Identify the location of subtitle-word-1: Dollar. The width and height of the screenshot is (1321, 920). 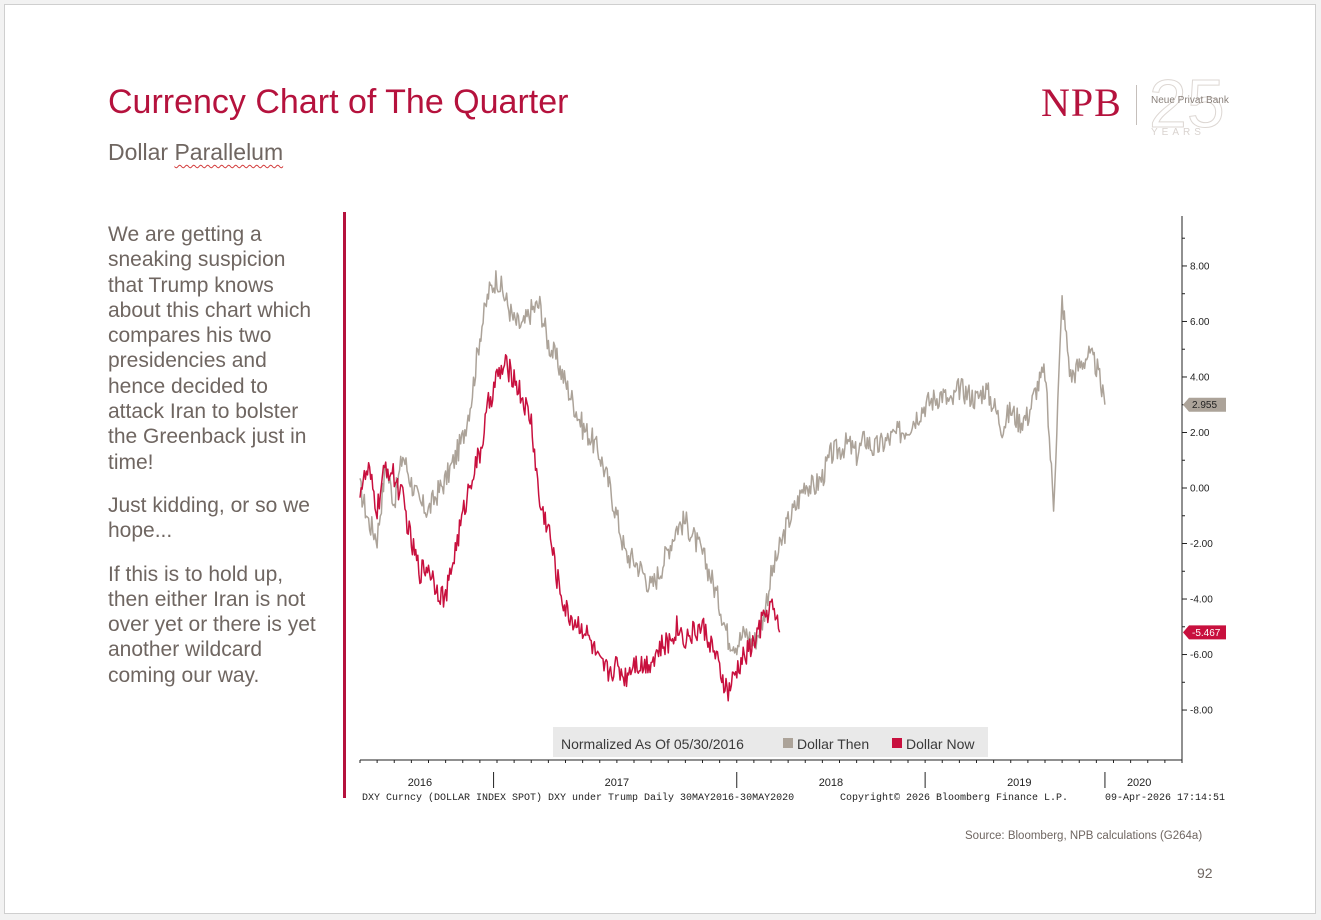
(138, 152).